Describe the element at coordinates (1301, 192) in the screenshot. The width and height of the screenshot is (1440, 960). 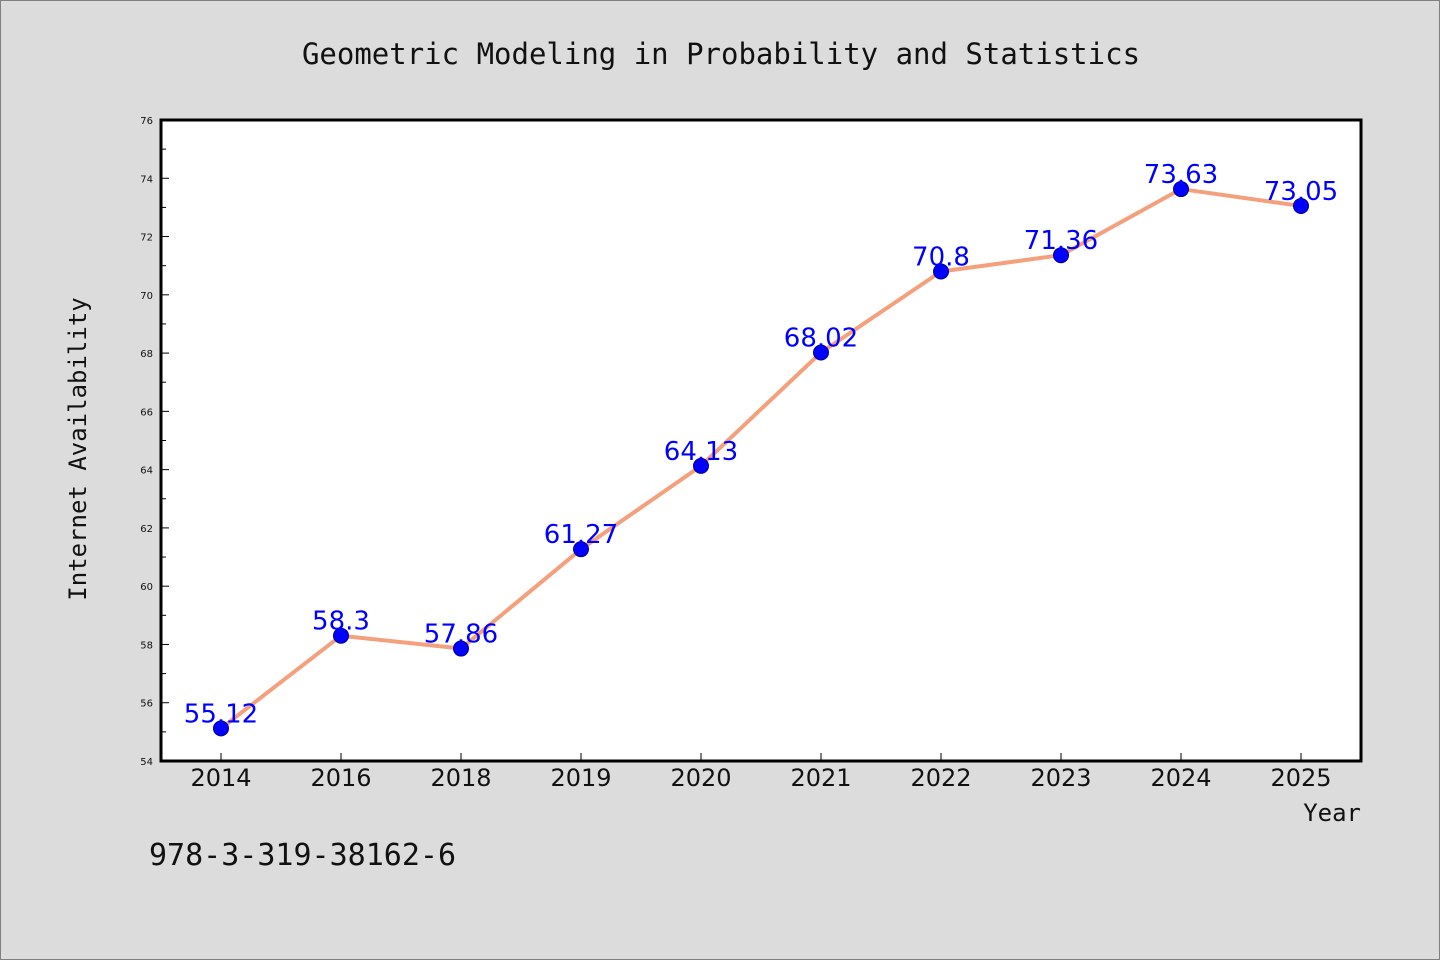
I see `data-label: 73.05` at that location.